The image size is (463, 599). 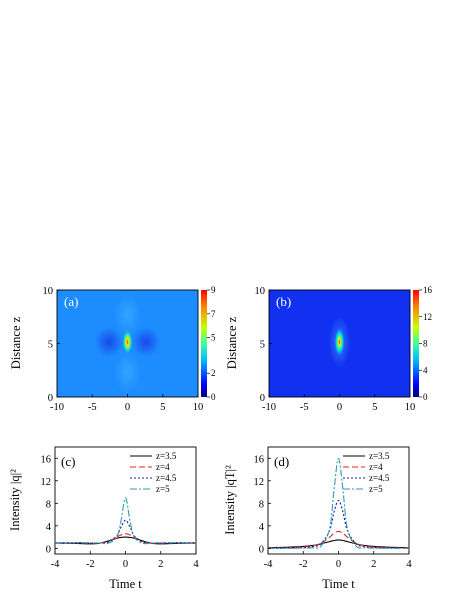 I want to click on colorbar-a, so click(x=204, y=343).